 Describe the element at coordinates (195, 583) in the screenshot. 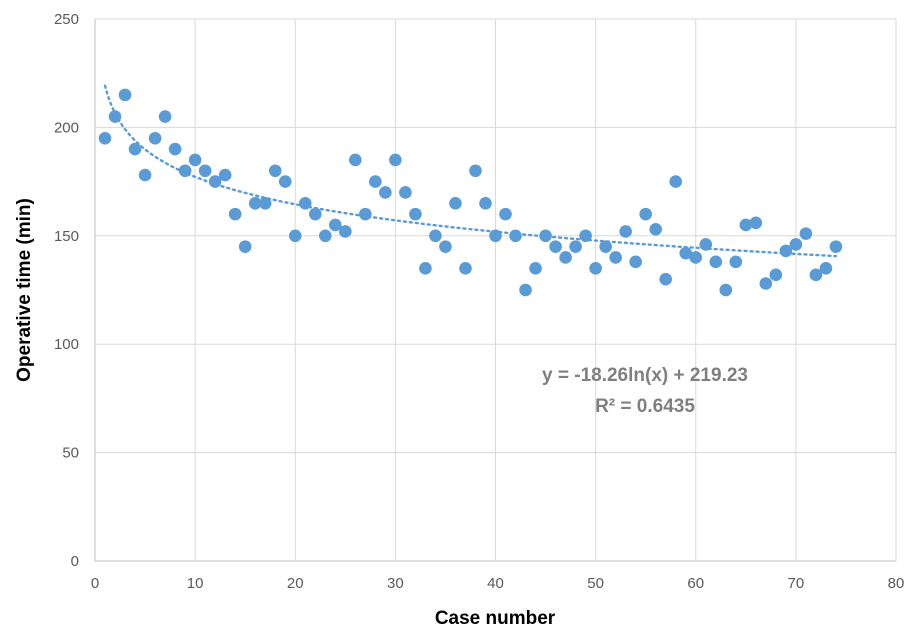

I see `x-tick-label: 10` at that location.